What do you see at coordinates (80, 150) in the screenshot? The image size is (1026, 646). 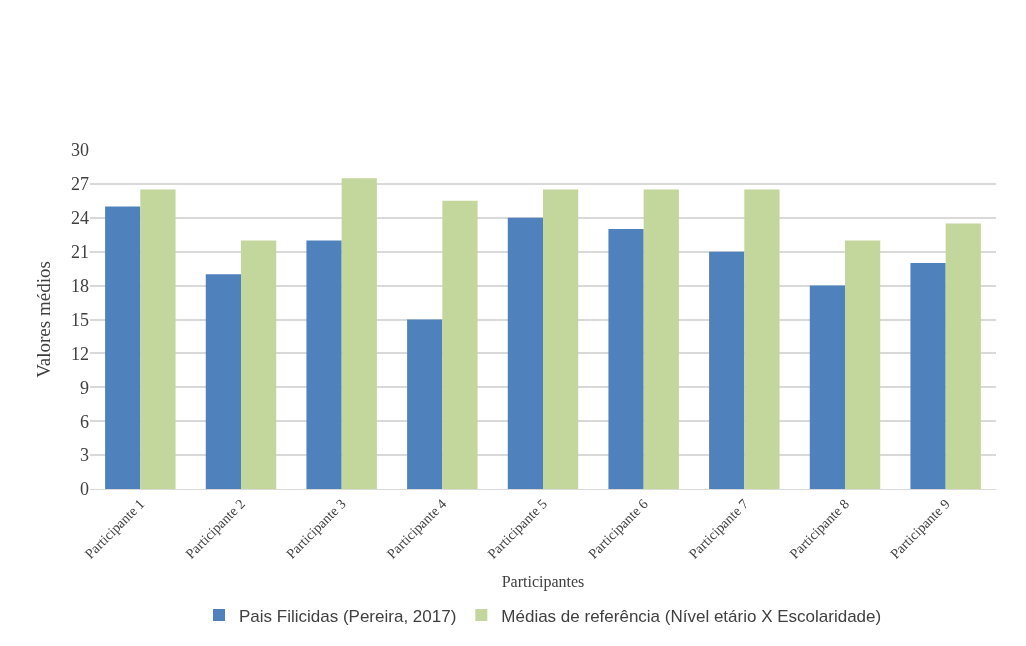 I see `y-tick-label: 30` at bounding box center [80, 150].